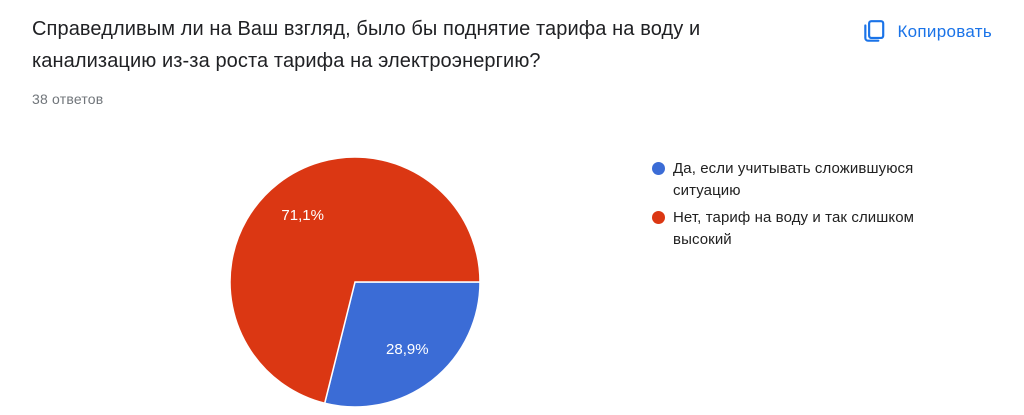 The height and width of the screenshot is (415, 1024). What do you see at coordinates (407, 349) in the screenshot?
I see `pie-slice-label: 28,9%` at bounding box center [407, 349].